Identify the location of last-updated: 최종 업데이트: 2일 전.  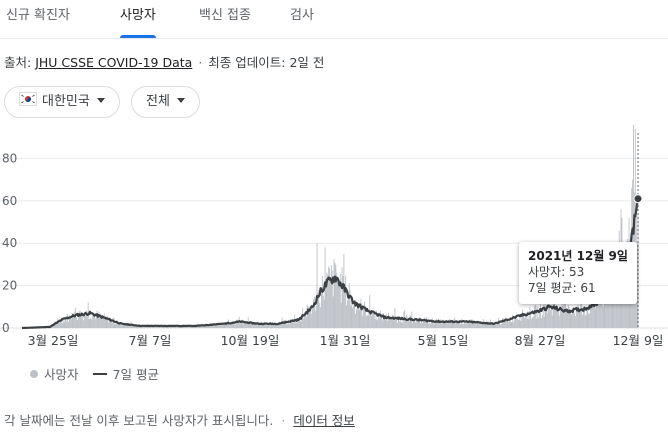
(266, 62).